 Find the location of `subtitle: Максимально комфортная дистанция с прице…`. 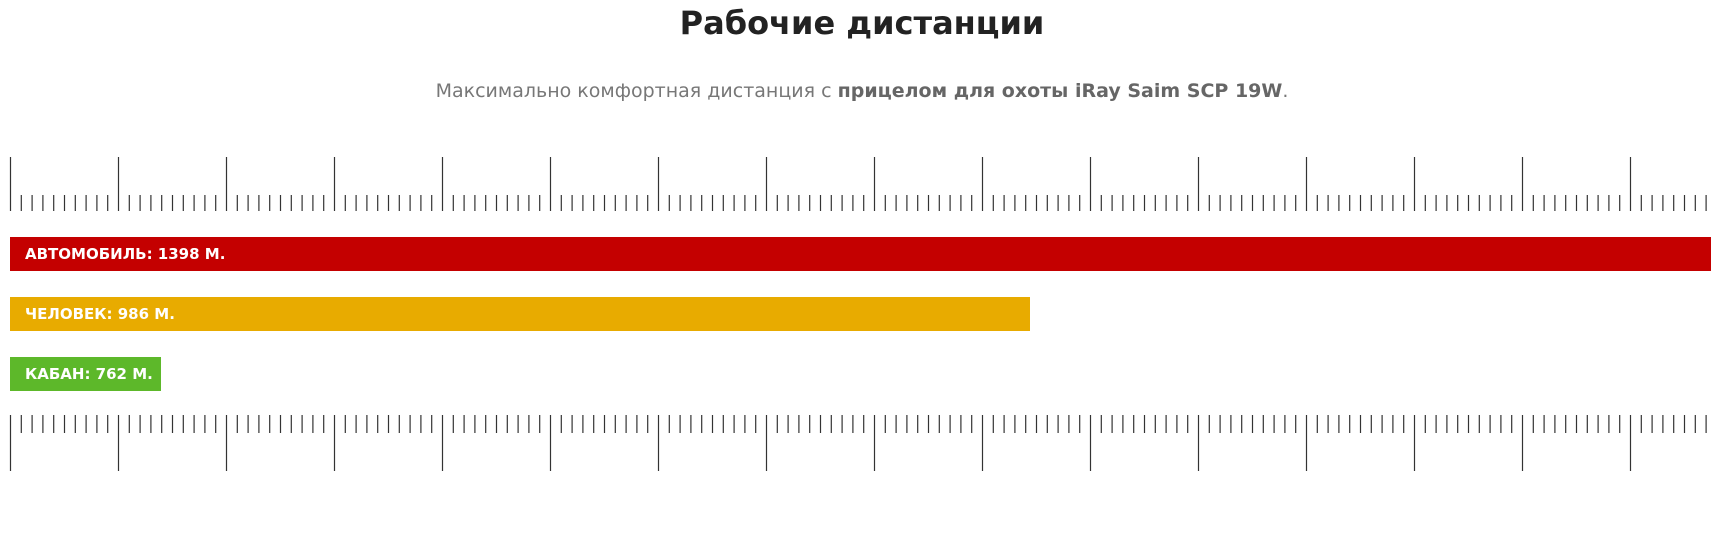

subtitle: Максимально комфортная дистанция с прице… is located at coordinates (862, 91).